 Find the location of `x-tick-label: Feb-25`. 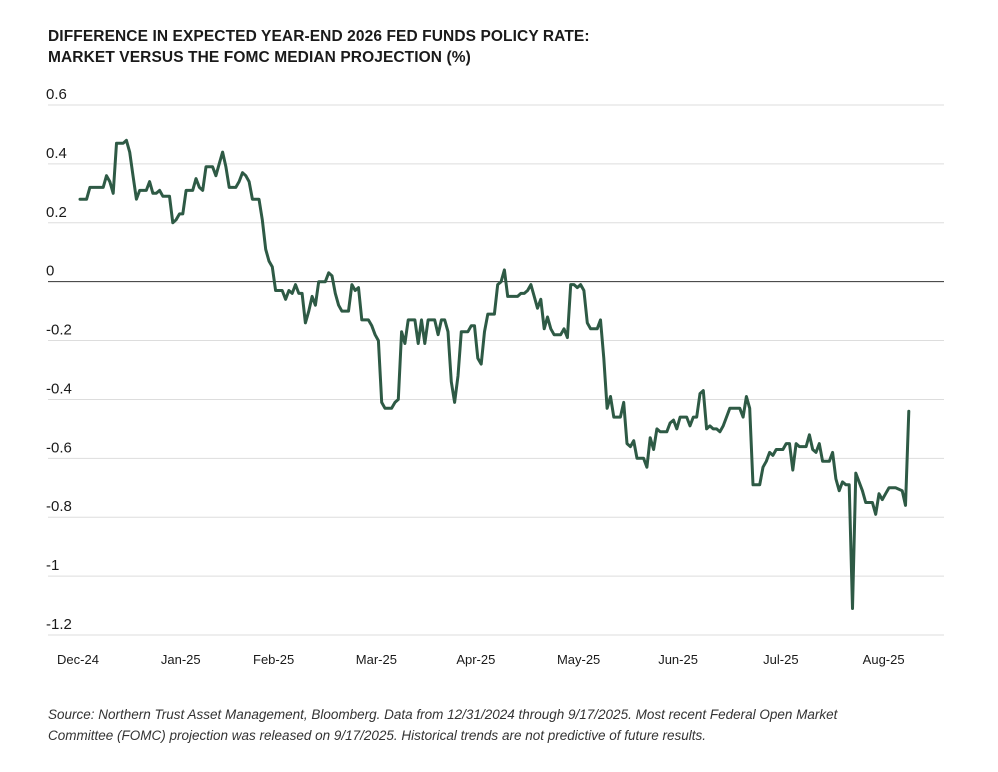

x-tick-label: Feb-25 is located at coordinates (273, 659).